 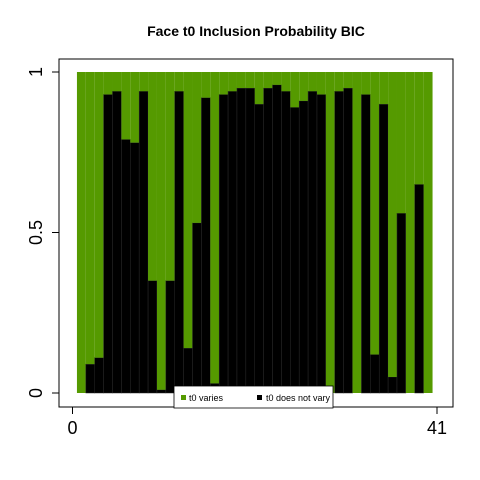 What do you see at coordinates (206, 398) in the screenshot?
I see `legend-label-0: t0 varies` at bounding box center [206, 398].